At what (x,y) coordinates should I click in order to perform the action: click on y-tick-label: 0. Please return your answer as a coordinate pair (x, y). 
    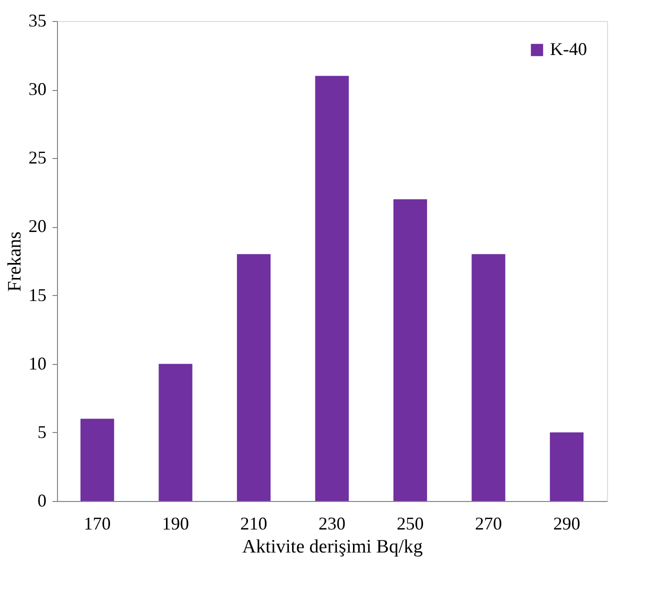
    Looking at the image, I should click on (42, 500).